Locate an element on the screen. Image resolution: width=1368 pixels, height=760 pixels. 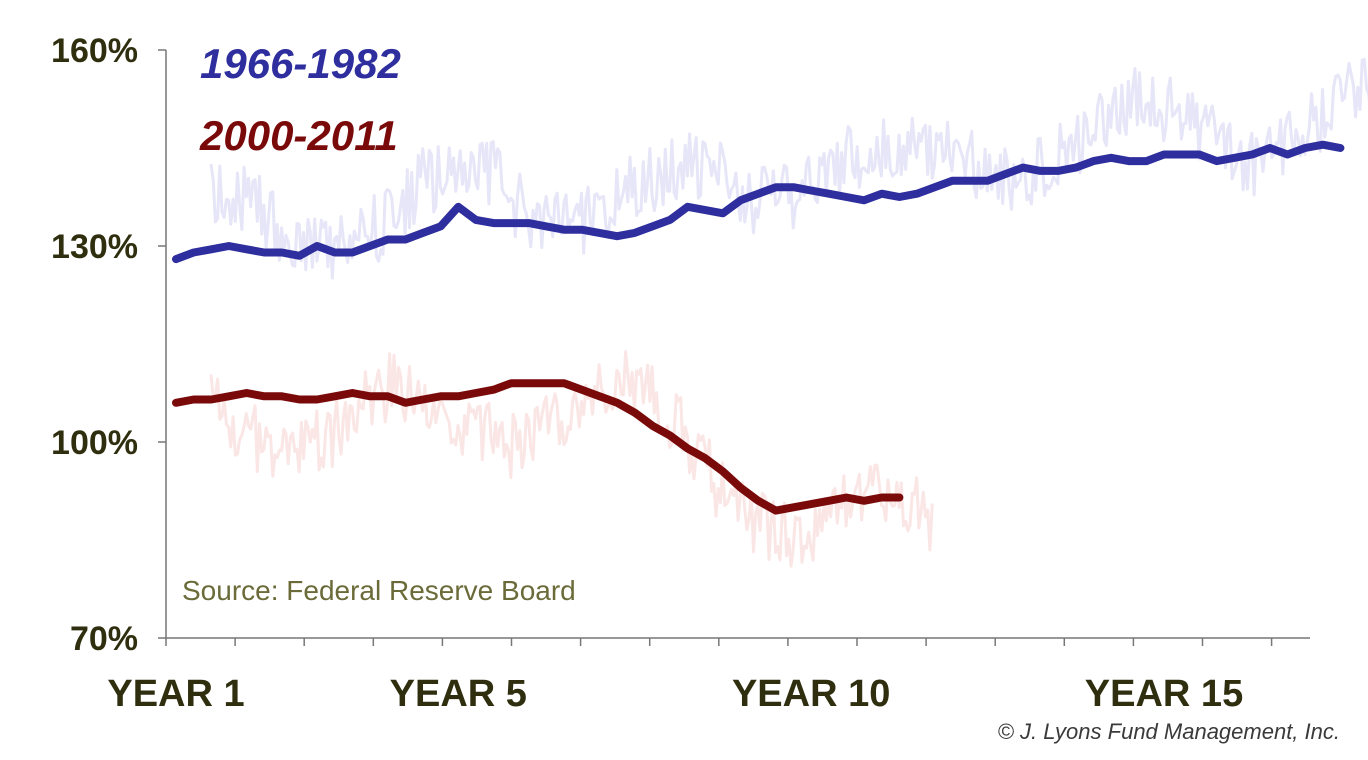
copyright-footer: © J. Lyons Fund Management, Inc. is located at coordinates (1169, 731).